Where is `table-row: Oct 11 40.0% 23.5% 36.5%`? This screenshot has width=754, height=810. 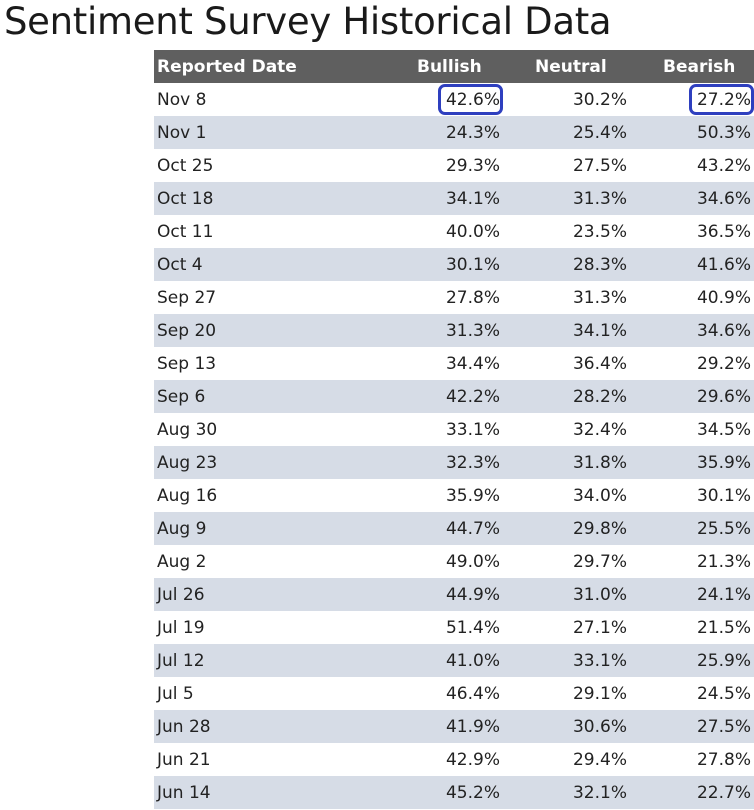 table-row: Oct 11 40.0% 23.5% 36.5% is located at coordinates (454, 231).